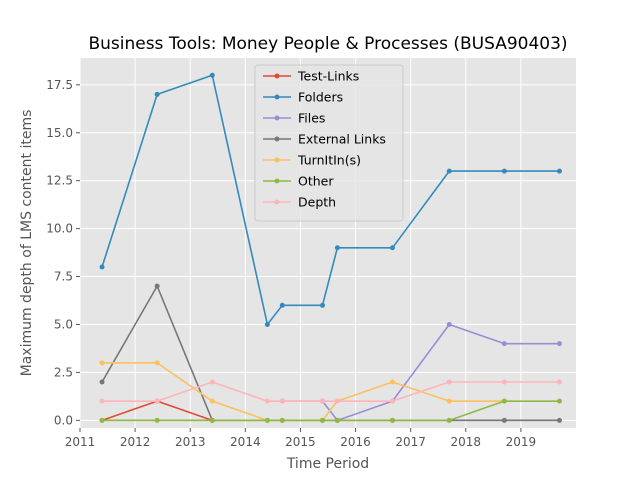 The image size is (640, 484). Describe the element at coordinates (63, 372) in the screenshot. I see `y-tick-label: 2.5` at that location.